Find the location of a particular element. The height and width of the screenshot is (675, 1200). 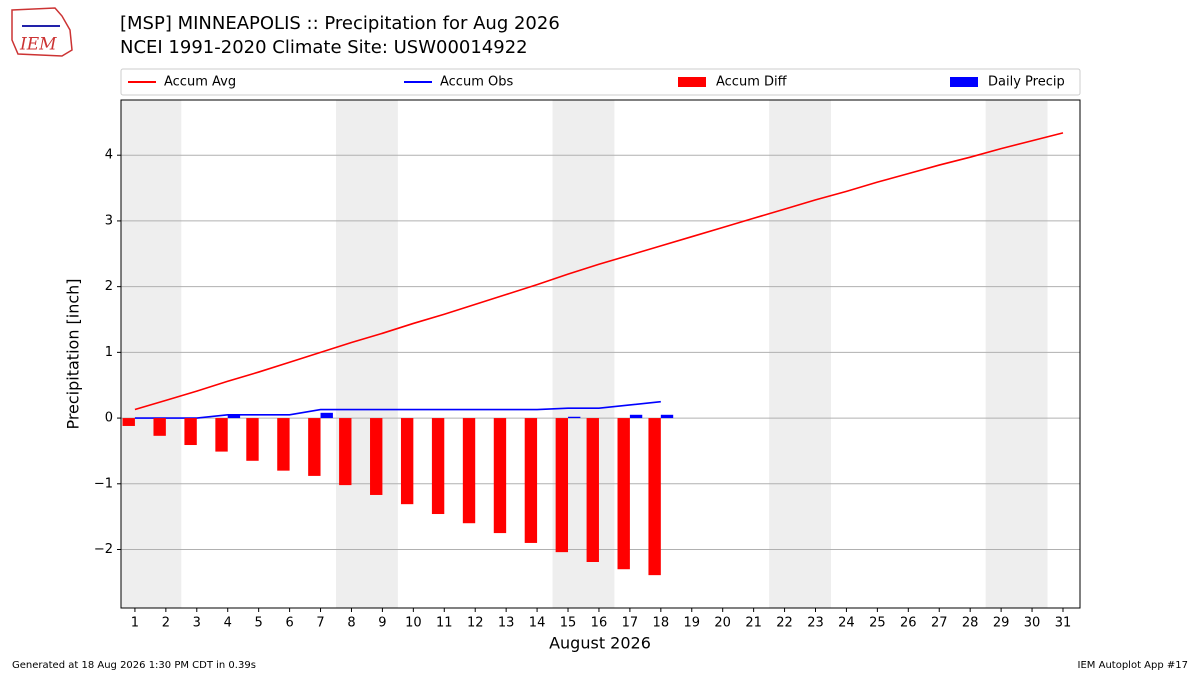

legend-label: Daily Precip is located at coordinates (1026, 82).